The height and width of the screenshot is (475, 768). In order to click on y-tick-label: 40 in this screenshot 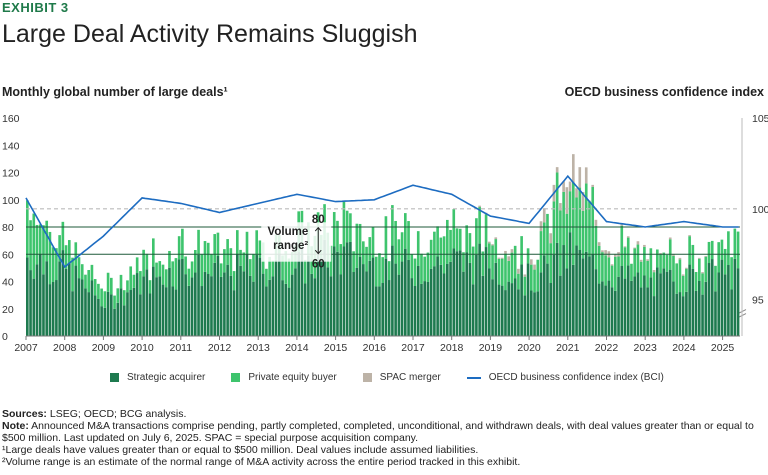, I will do `click(8, 283)`.